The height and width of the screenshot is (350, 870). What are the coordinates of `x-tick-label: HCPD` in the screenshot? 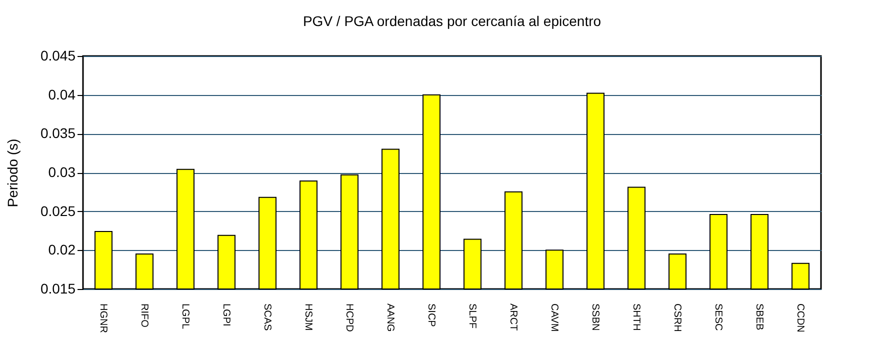 It's located at (349, 318).